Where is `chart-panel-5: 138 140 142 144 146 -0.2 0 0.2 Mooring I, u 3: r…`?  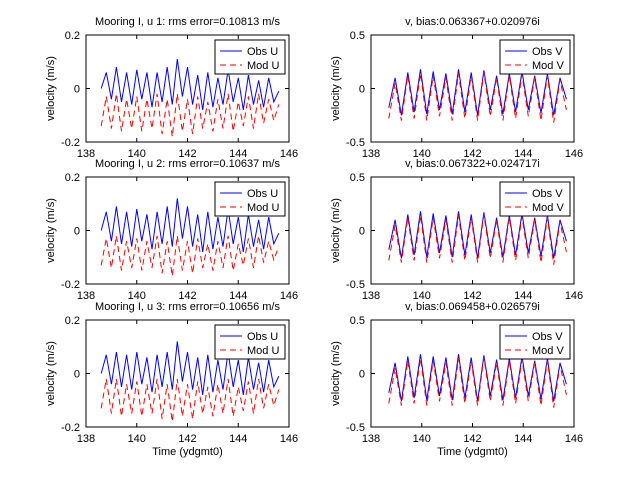
chart-panel-5: 138 140 142 144 146 -0.2 0 0.2 Mooring I, u 3: r… is located at coordinates (171, 379).